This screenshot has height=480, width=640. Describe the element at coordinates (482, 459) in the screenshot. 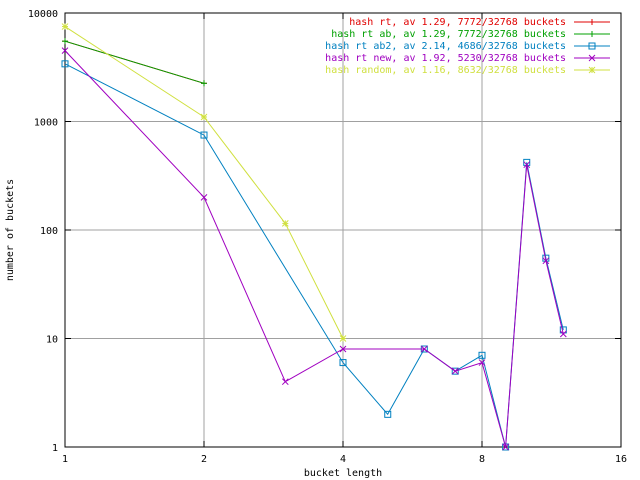

I see `x-tick-label: 8` at that location.